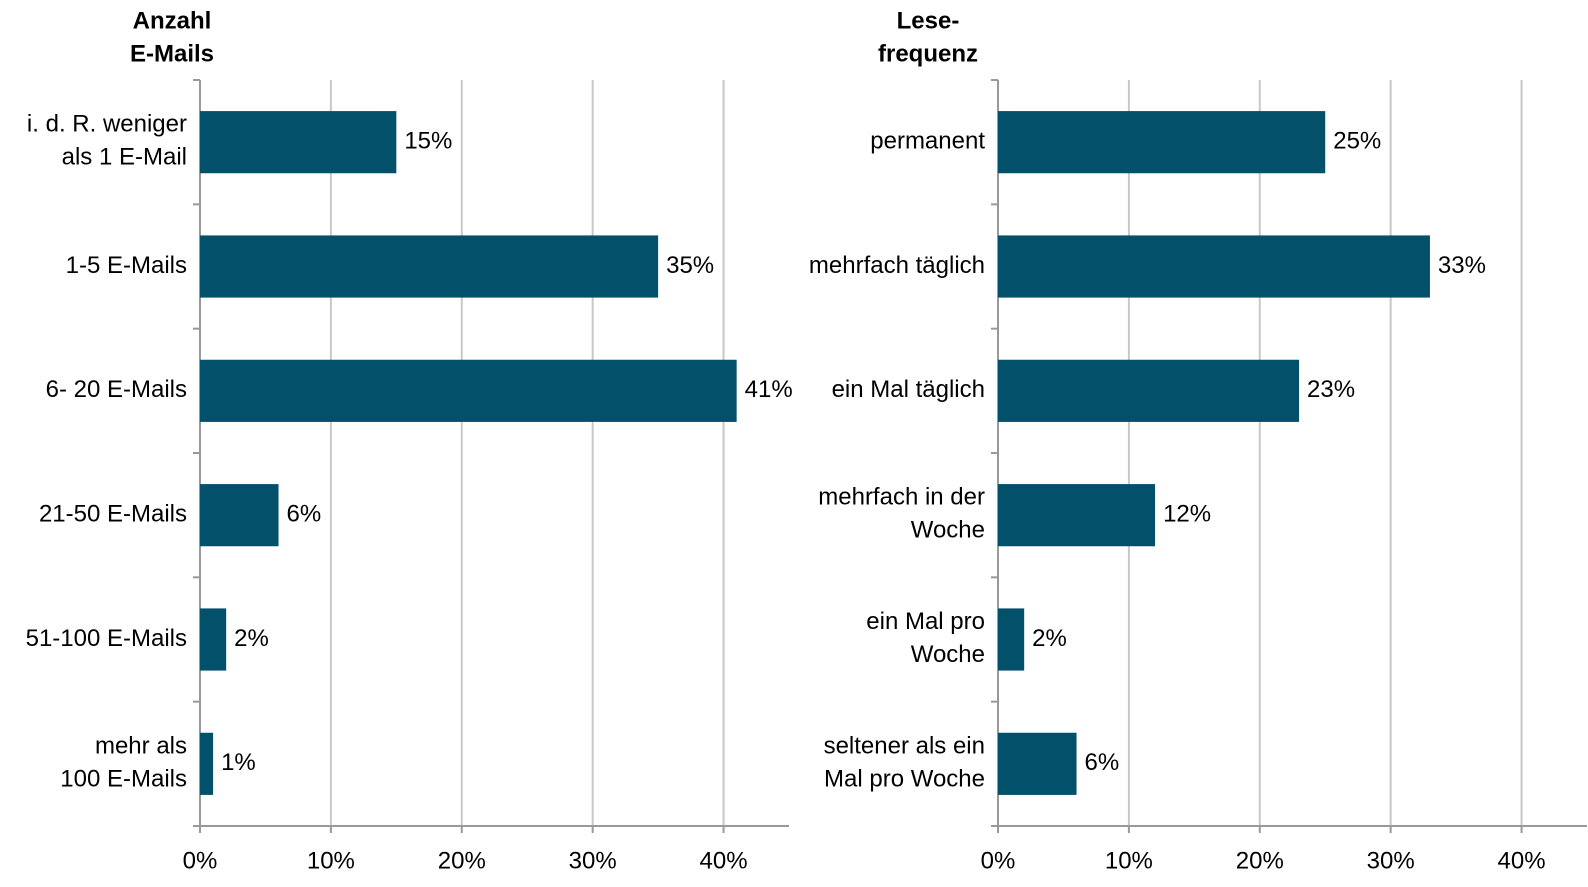 This screenshot has width=1588, height=887. Describe the element at coordinates (1187, 514) in the screenshot. I see `data-label: 12%` at that location.